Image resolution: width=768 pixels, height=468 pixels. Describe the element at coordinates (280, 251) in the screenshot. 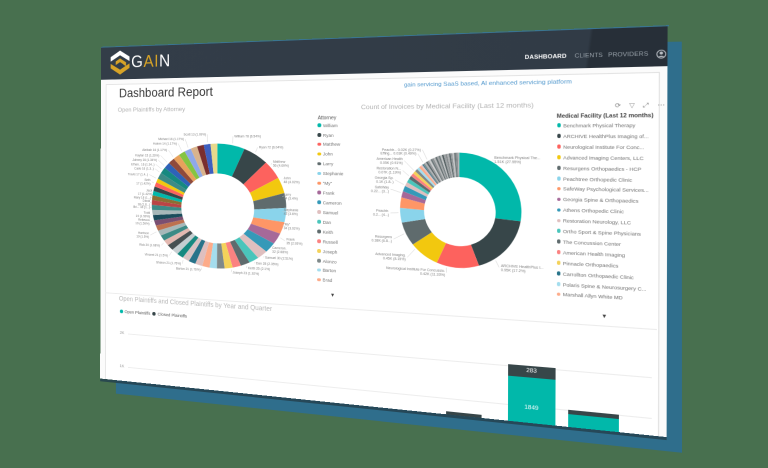

I see `svg-text: 32 (2.68%)` at that location.